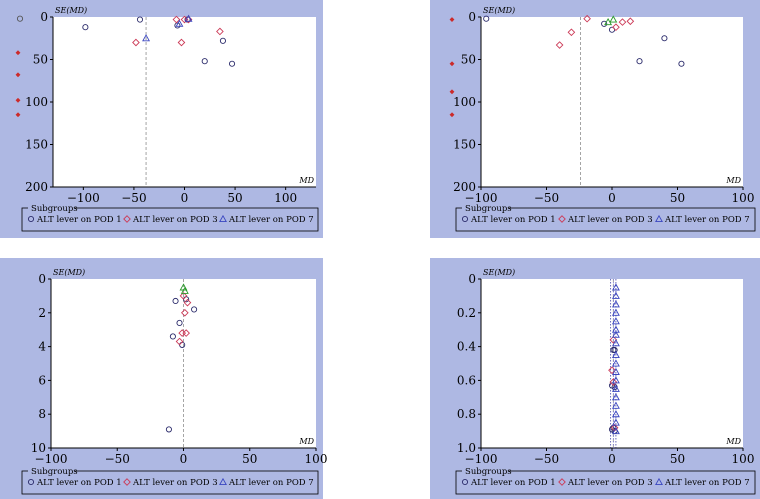  Describe the element at coordinates (42, 347) in the screenshot. I see `y-tick-label: 4` at that location.